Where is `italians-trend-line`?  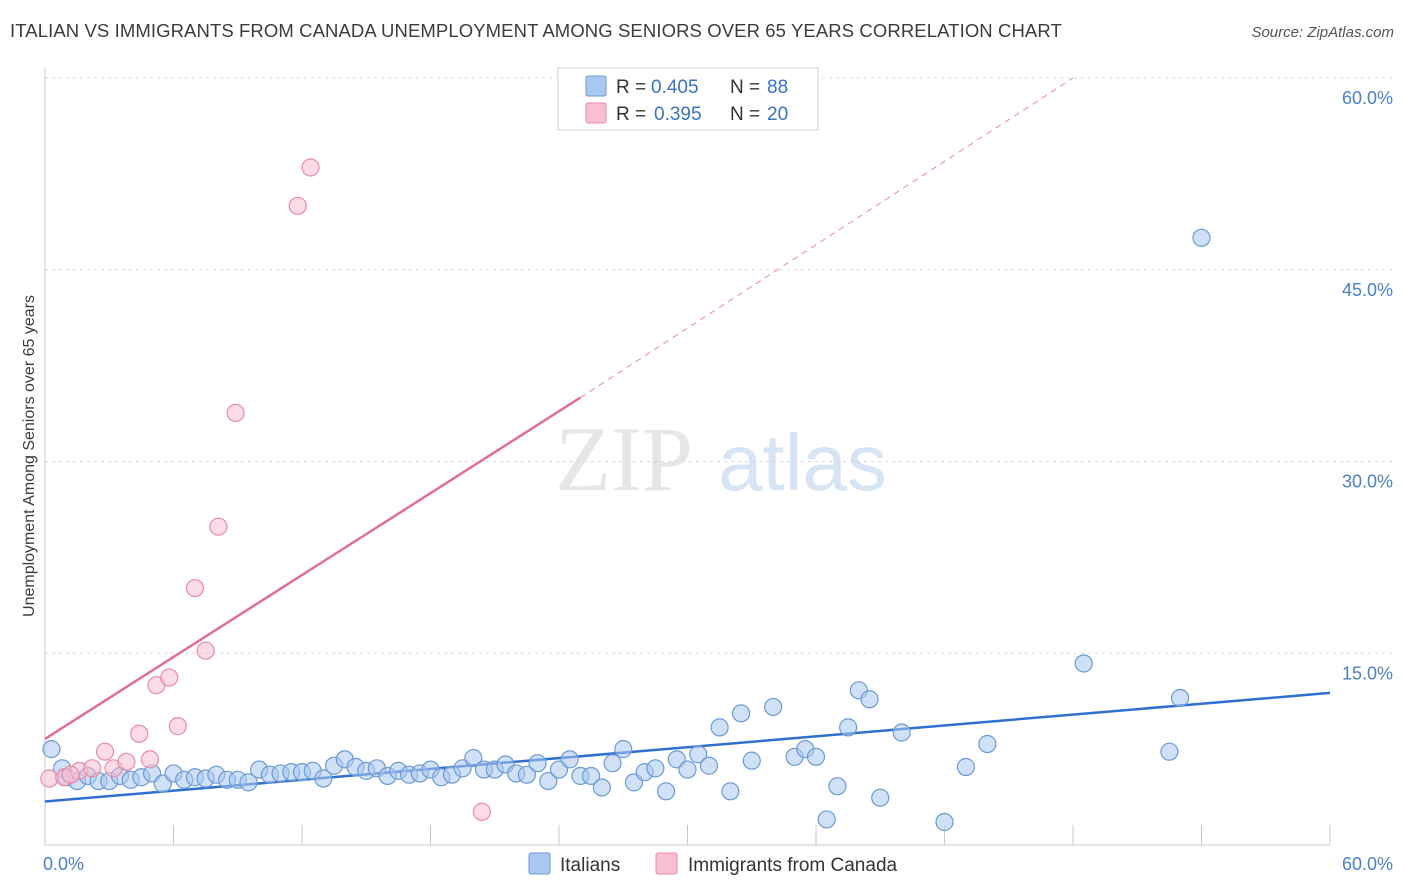
italians-trend-line is located at coordinates (687, 747).